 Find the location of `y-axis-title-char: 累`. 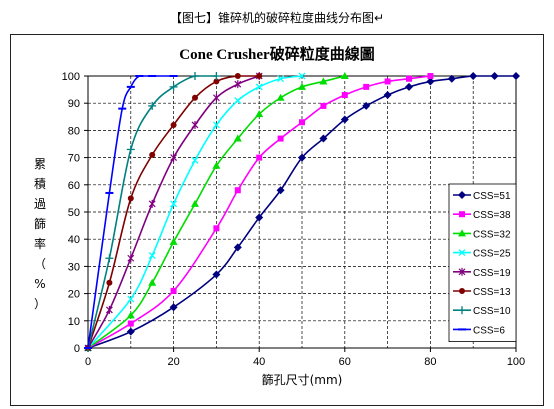

y-axis-title-char: 累 is located at coordinates (40, 164).